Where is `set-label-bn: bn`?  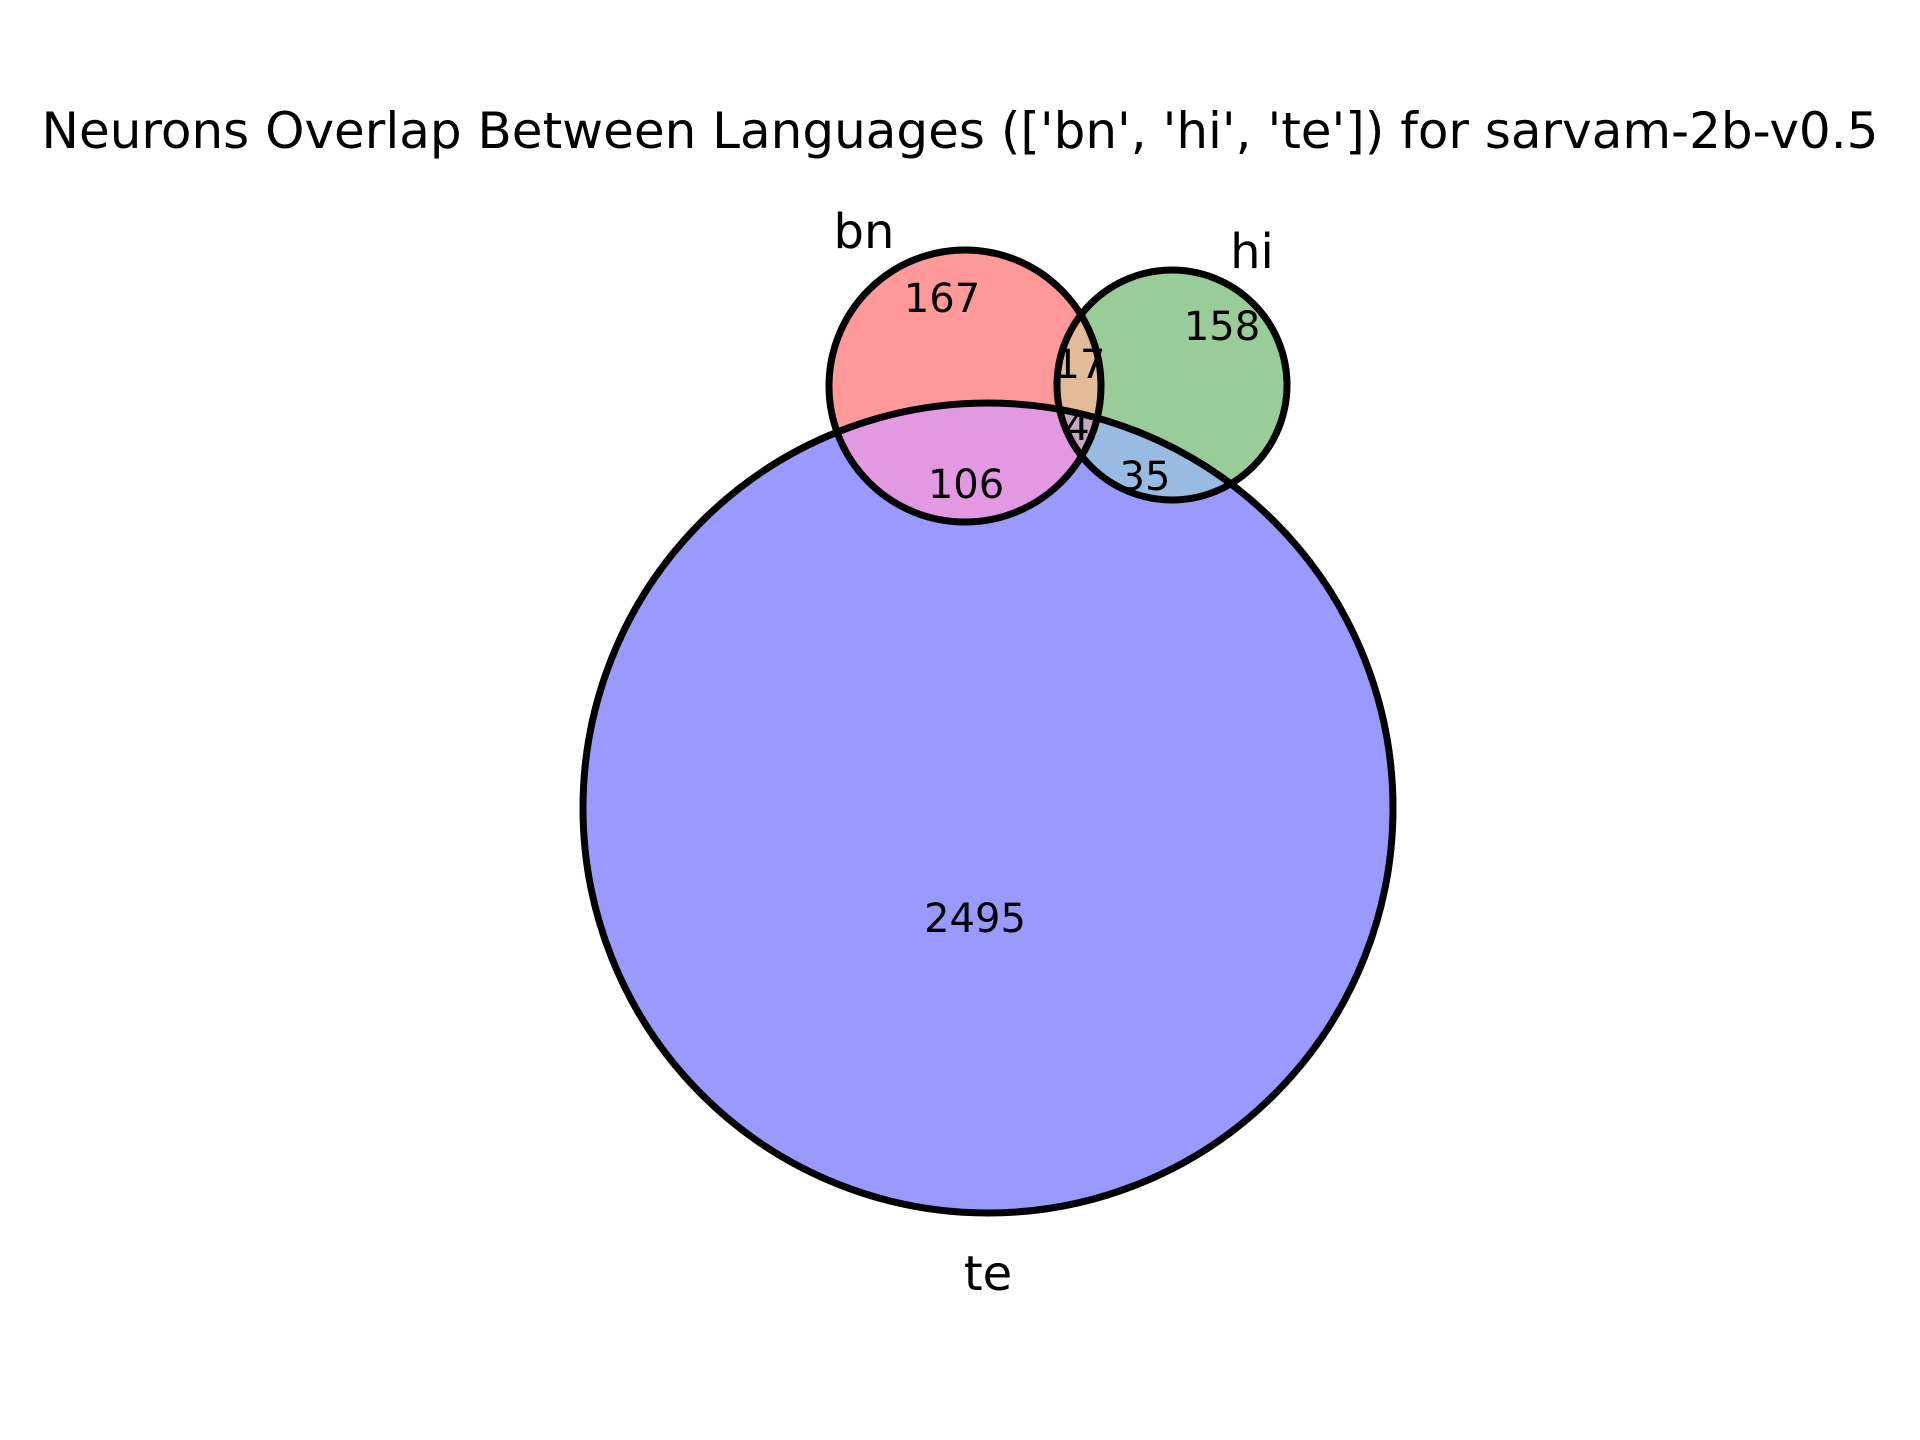 set-label-bn: bn is located at coordinates (864, 232).